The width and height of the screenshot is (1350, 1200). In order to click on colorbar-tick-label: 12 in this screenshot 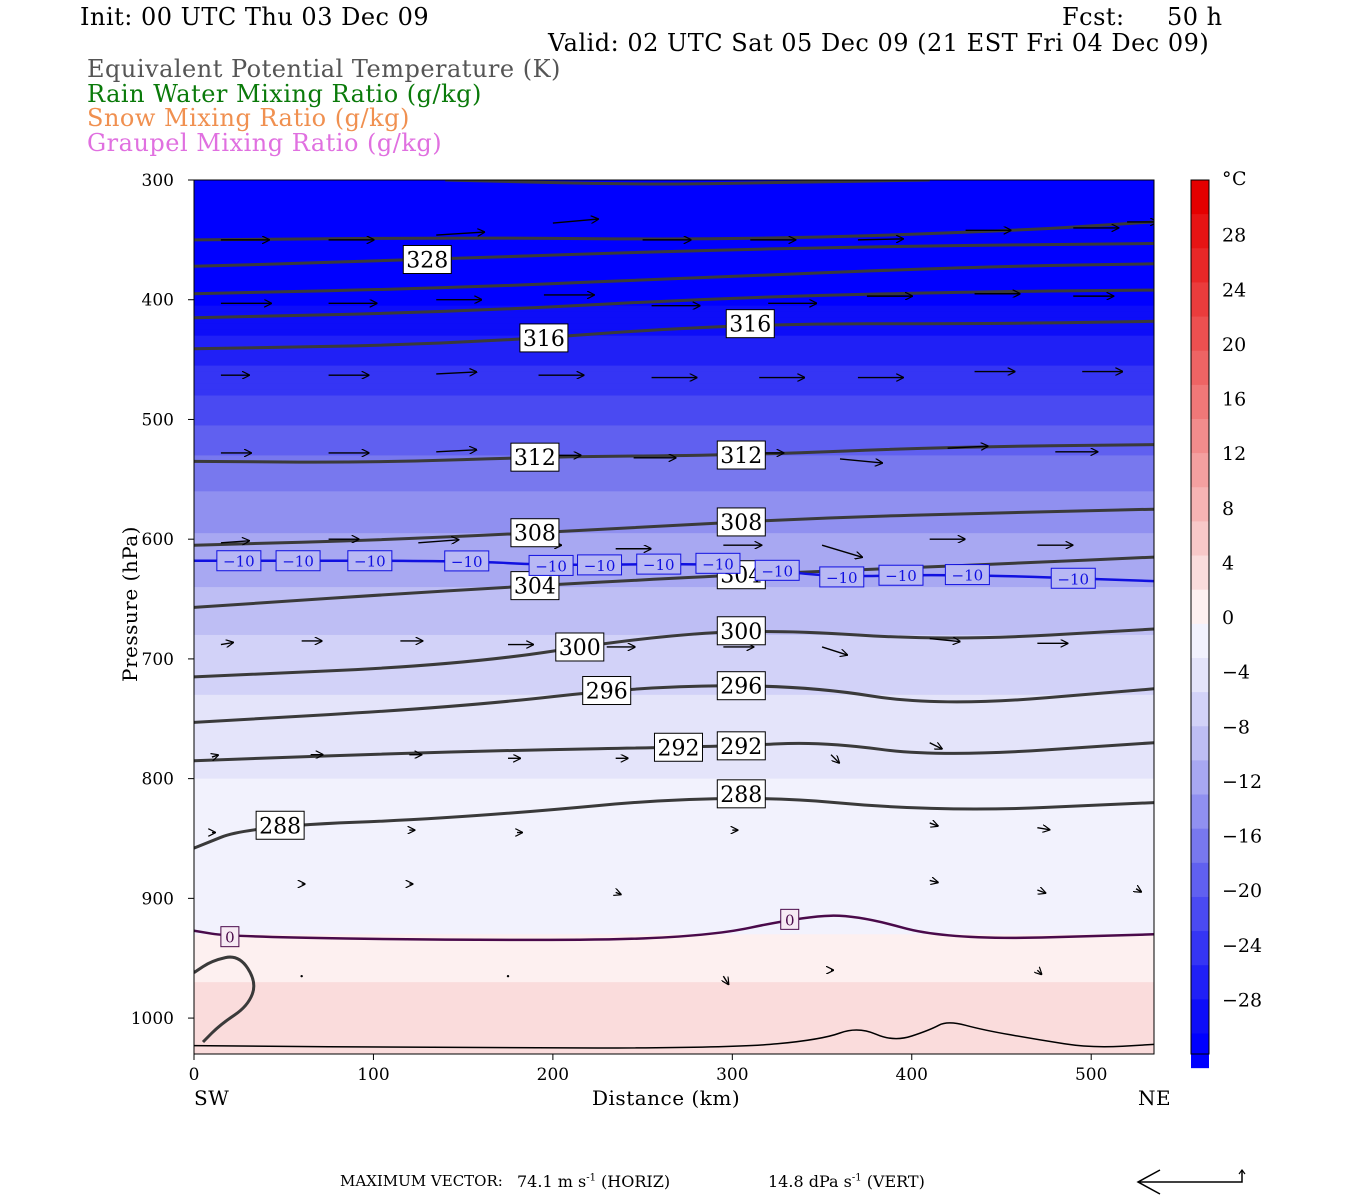, I will do `click(1234, 454)`.